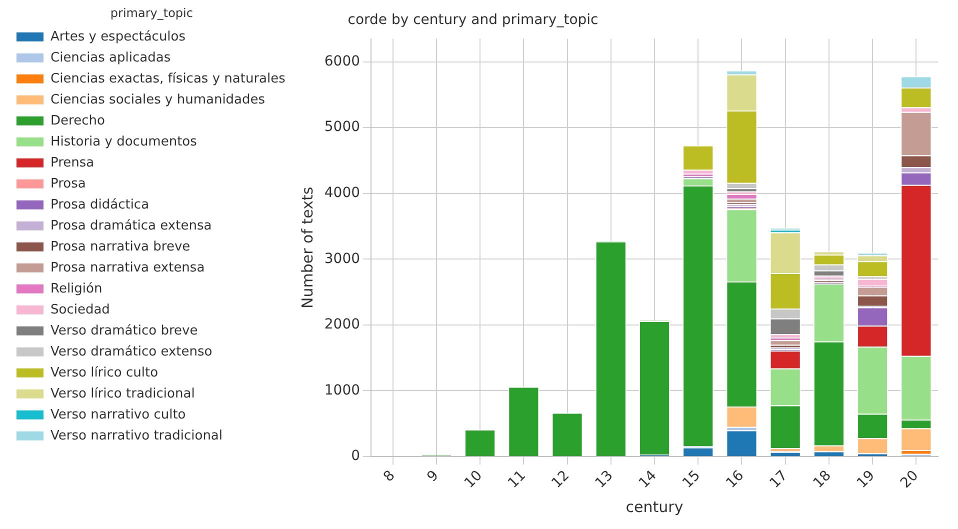 The width and height of the screenshot is (958, 529). Describe the element at coordinates (473, 20) in the screenshot. I see `chart-title: corde by century and primary_topic` at that location.